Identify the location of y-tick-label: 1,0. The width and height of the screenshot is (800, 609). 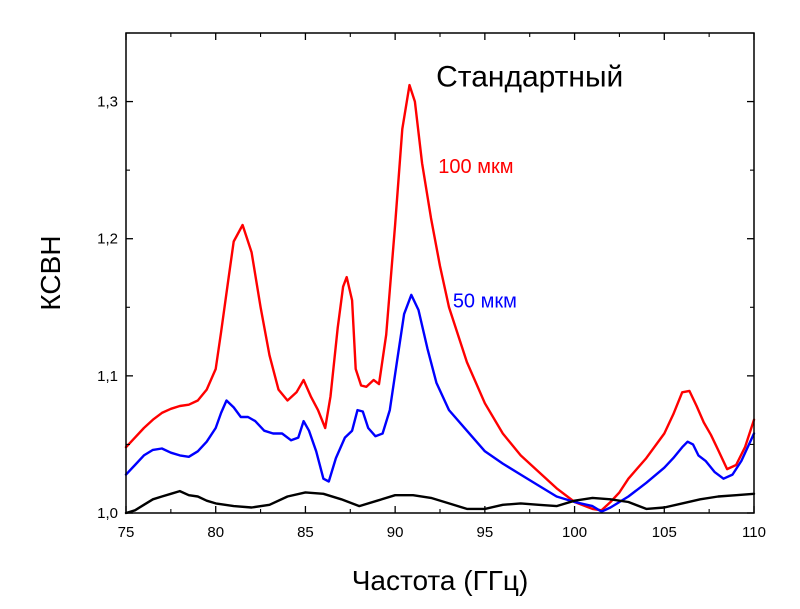
(107, 513).